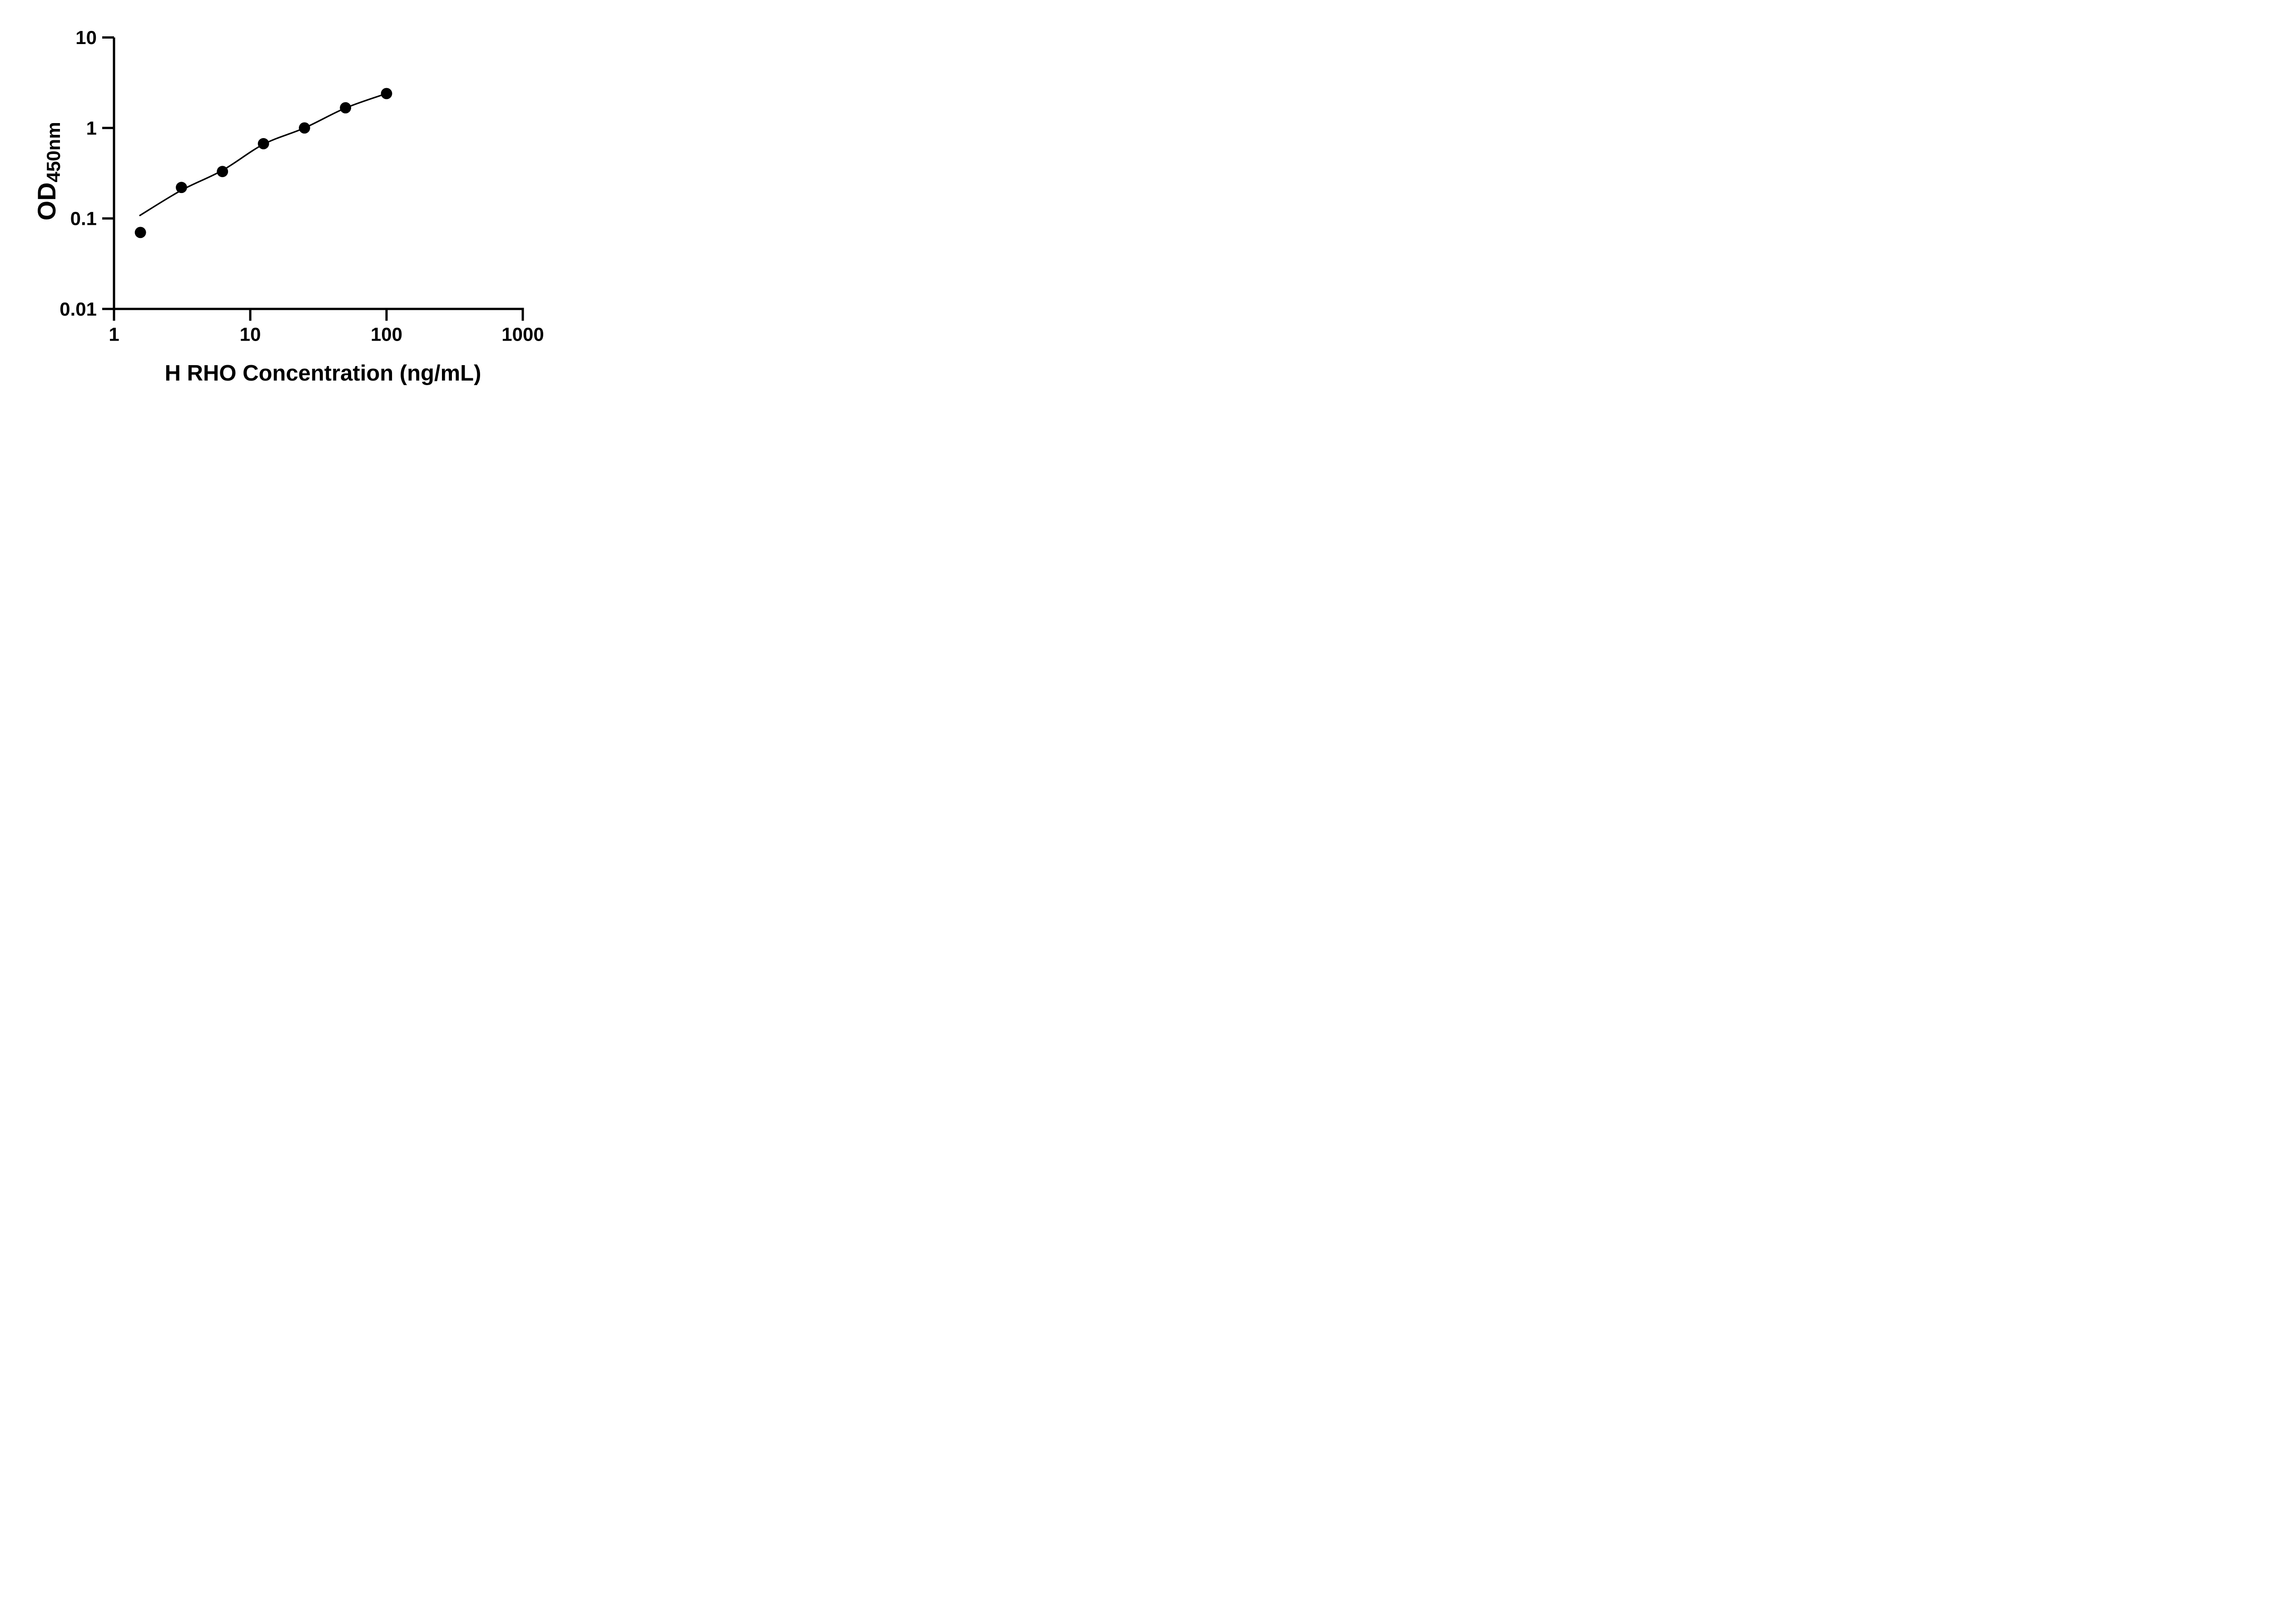 The width and height of the screenshot is (2271, 1624). I want to click on y-tick-label: 1, so click(91, 128).